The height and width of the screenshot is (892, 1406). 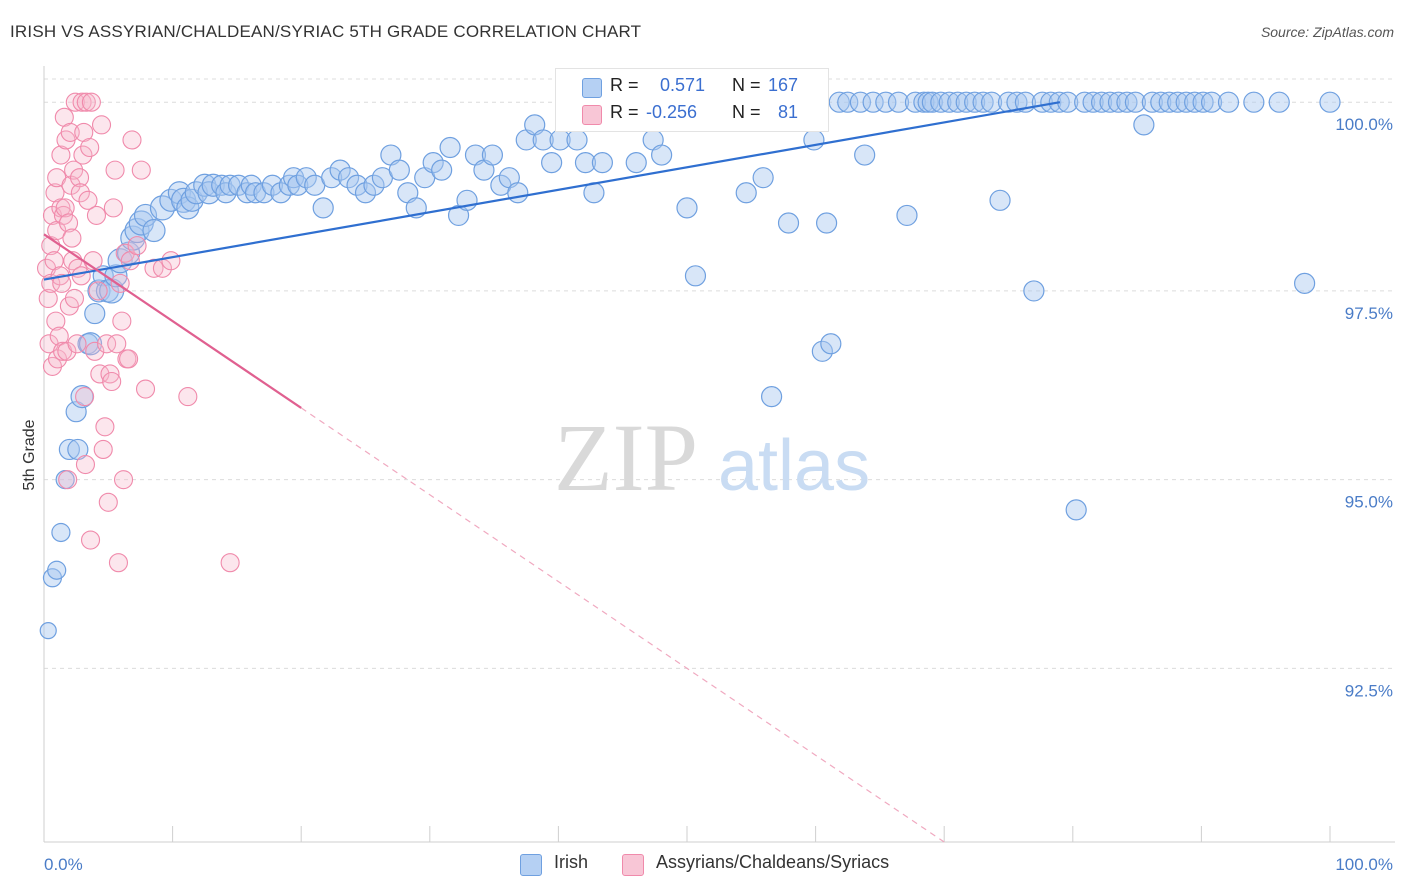 I want to click on stats-legend: R = 0.571 N = 167 R = -0.256 N = 81, so click(x=692, y=100).